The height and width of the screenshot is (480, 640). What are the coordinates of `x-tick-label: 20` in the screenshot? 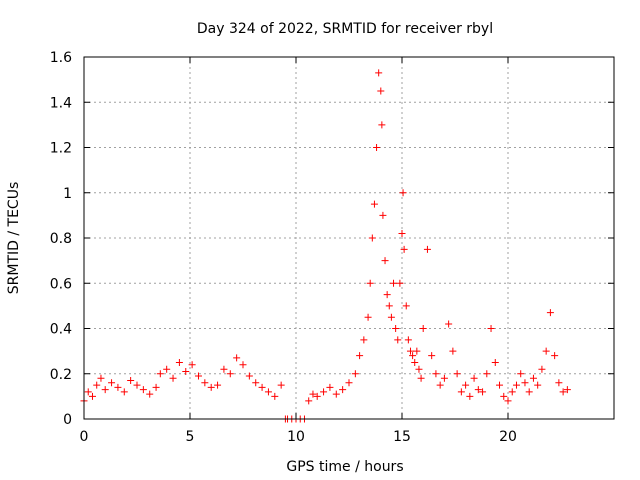 It's located at (508, 437).